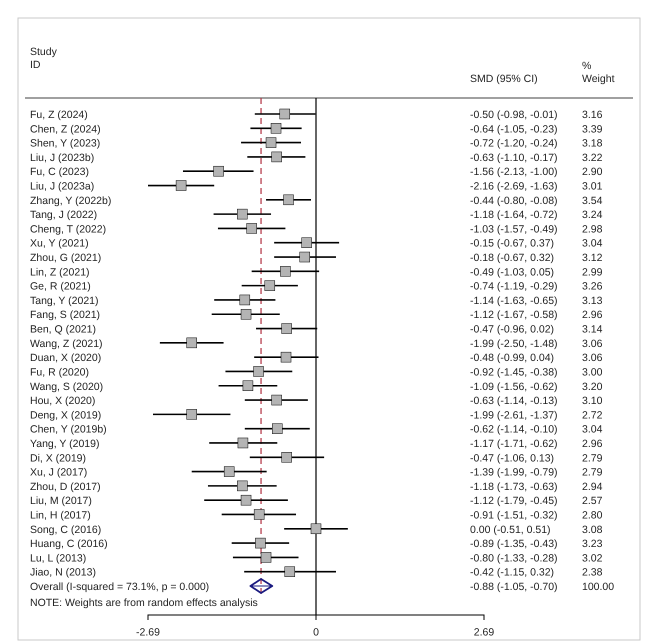 This screenshot has width=658, height=643. I want to click on text: 3.16, so click(592, 115).